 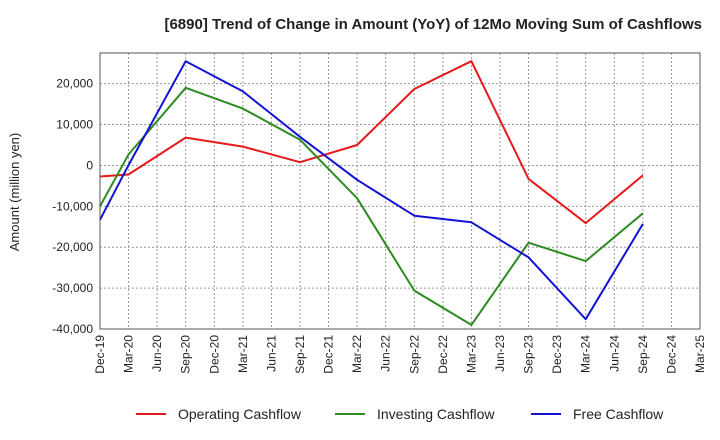 I want to click on y-tick-label: 0, so click(x=89, y=165).